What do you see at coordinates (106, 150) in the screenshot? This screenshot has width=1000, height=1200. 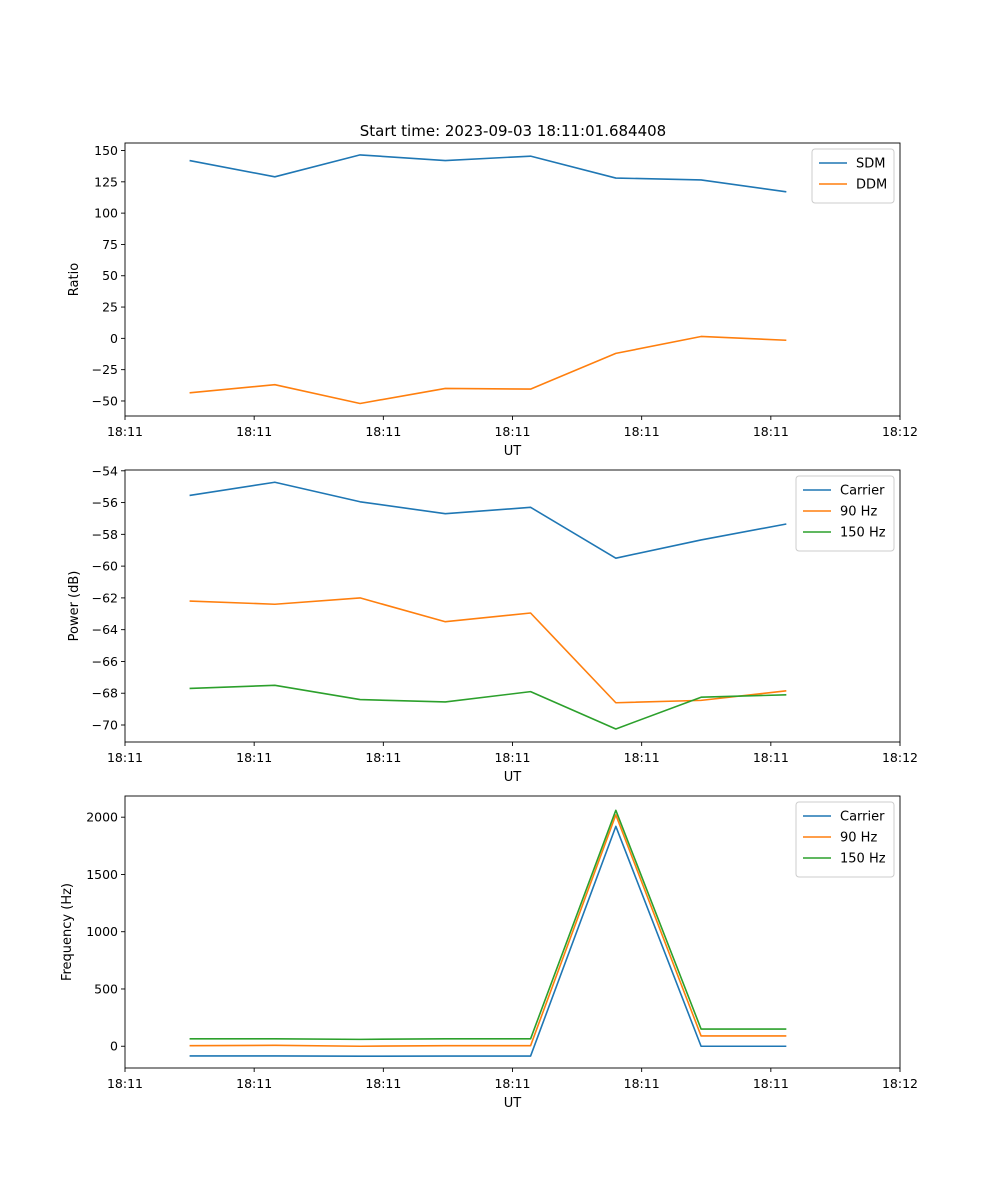 I see `y-tick-label: 150` at bounding box center [106, 150].